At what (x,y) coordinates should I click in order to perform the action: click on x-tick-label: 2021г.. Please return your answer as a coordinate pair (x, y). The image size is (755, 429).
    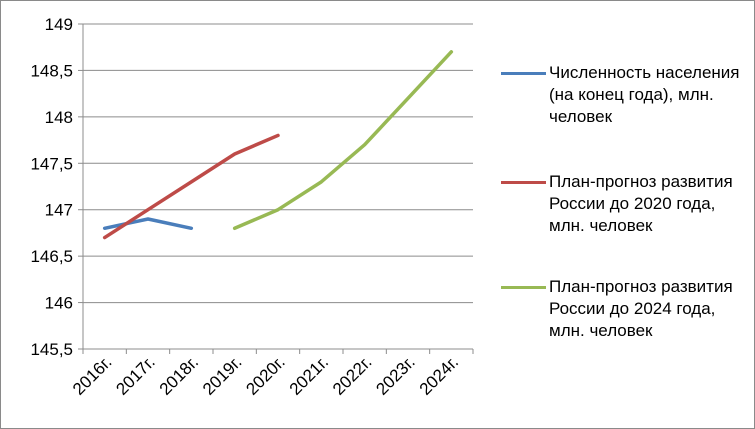
    Looking at the image, I should click on (309, 375).